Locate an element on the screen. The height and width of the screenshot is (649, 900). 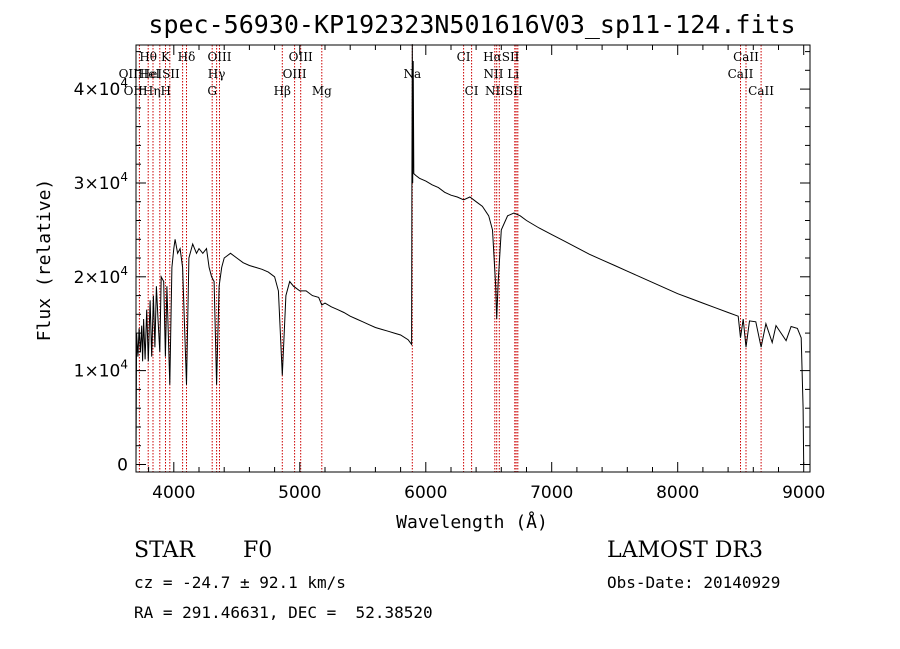
y-tick-label: 2×10⁴ is located at coordinates (101, 276).